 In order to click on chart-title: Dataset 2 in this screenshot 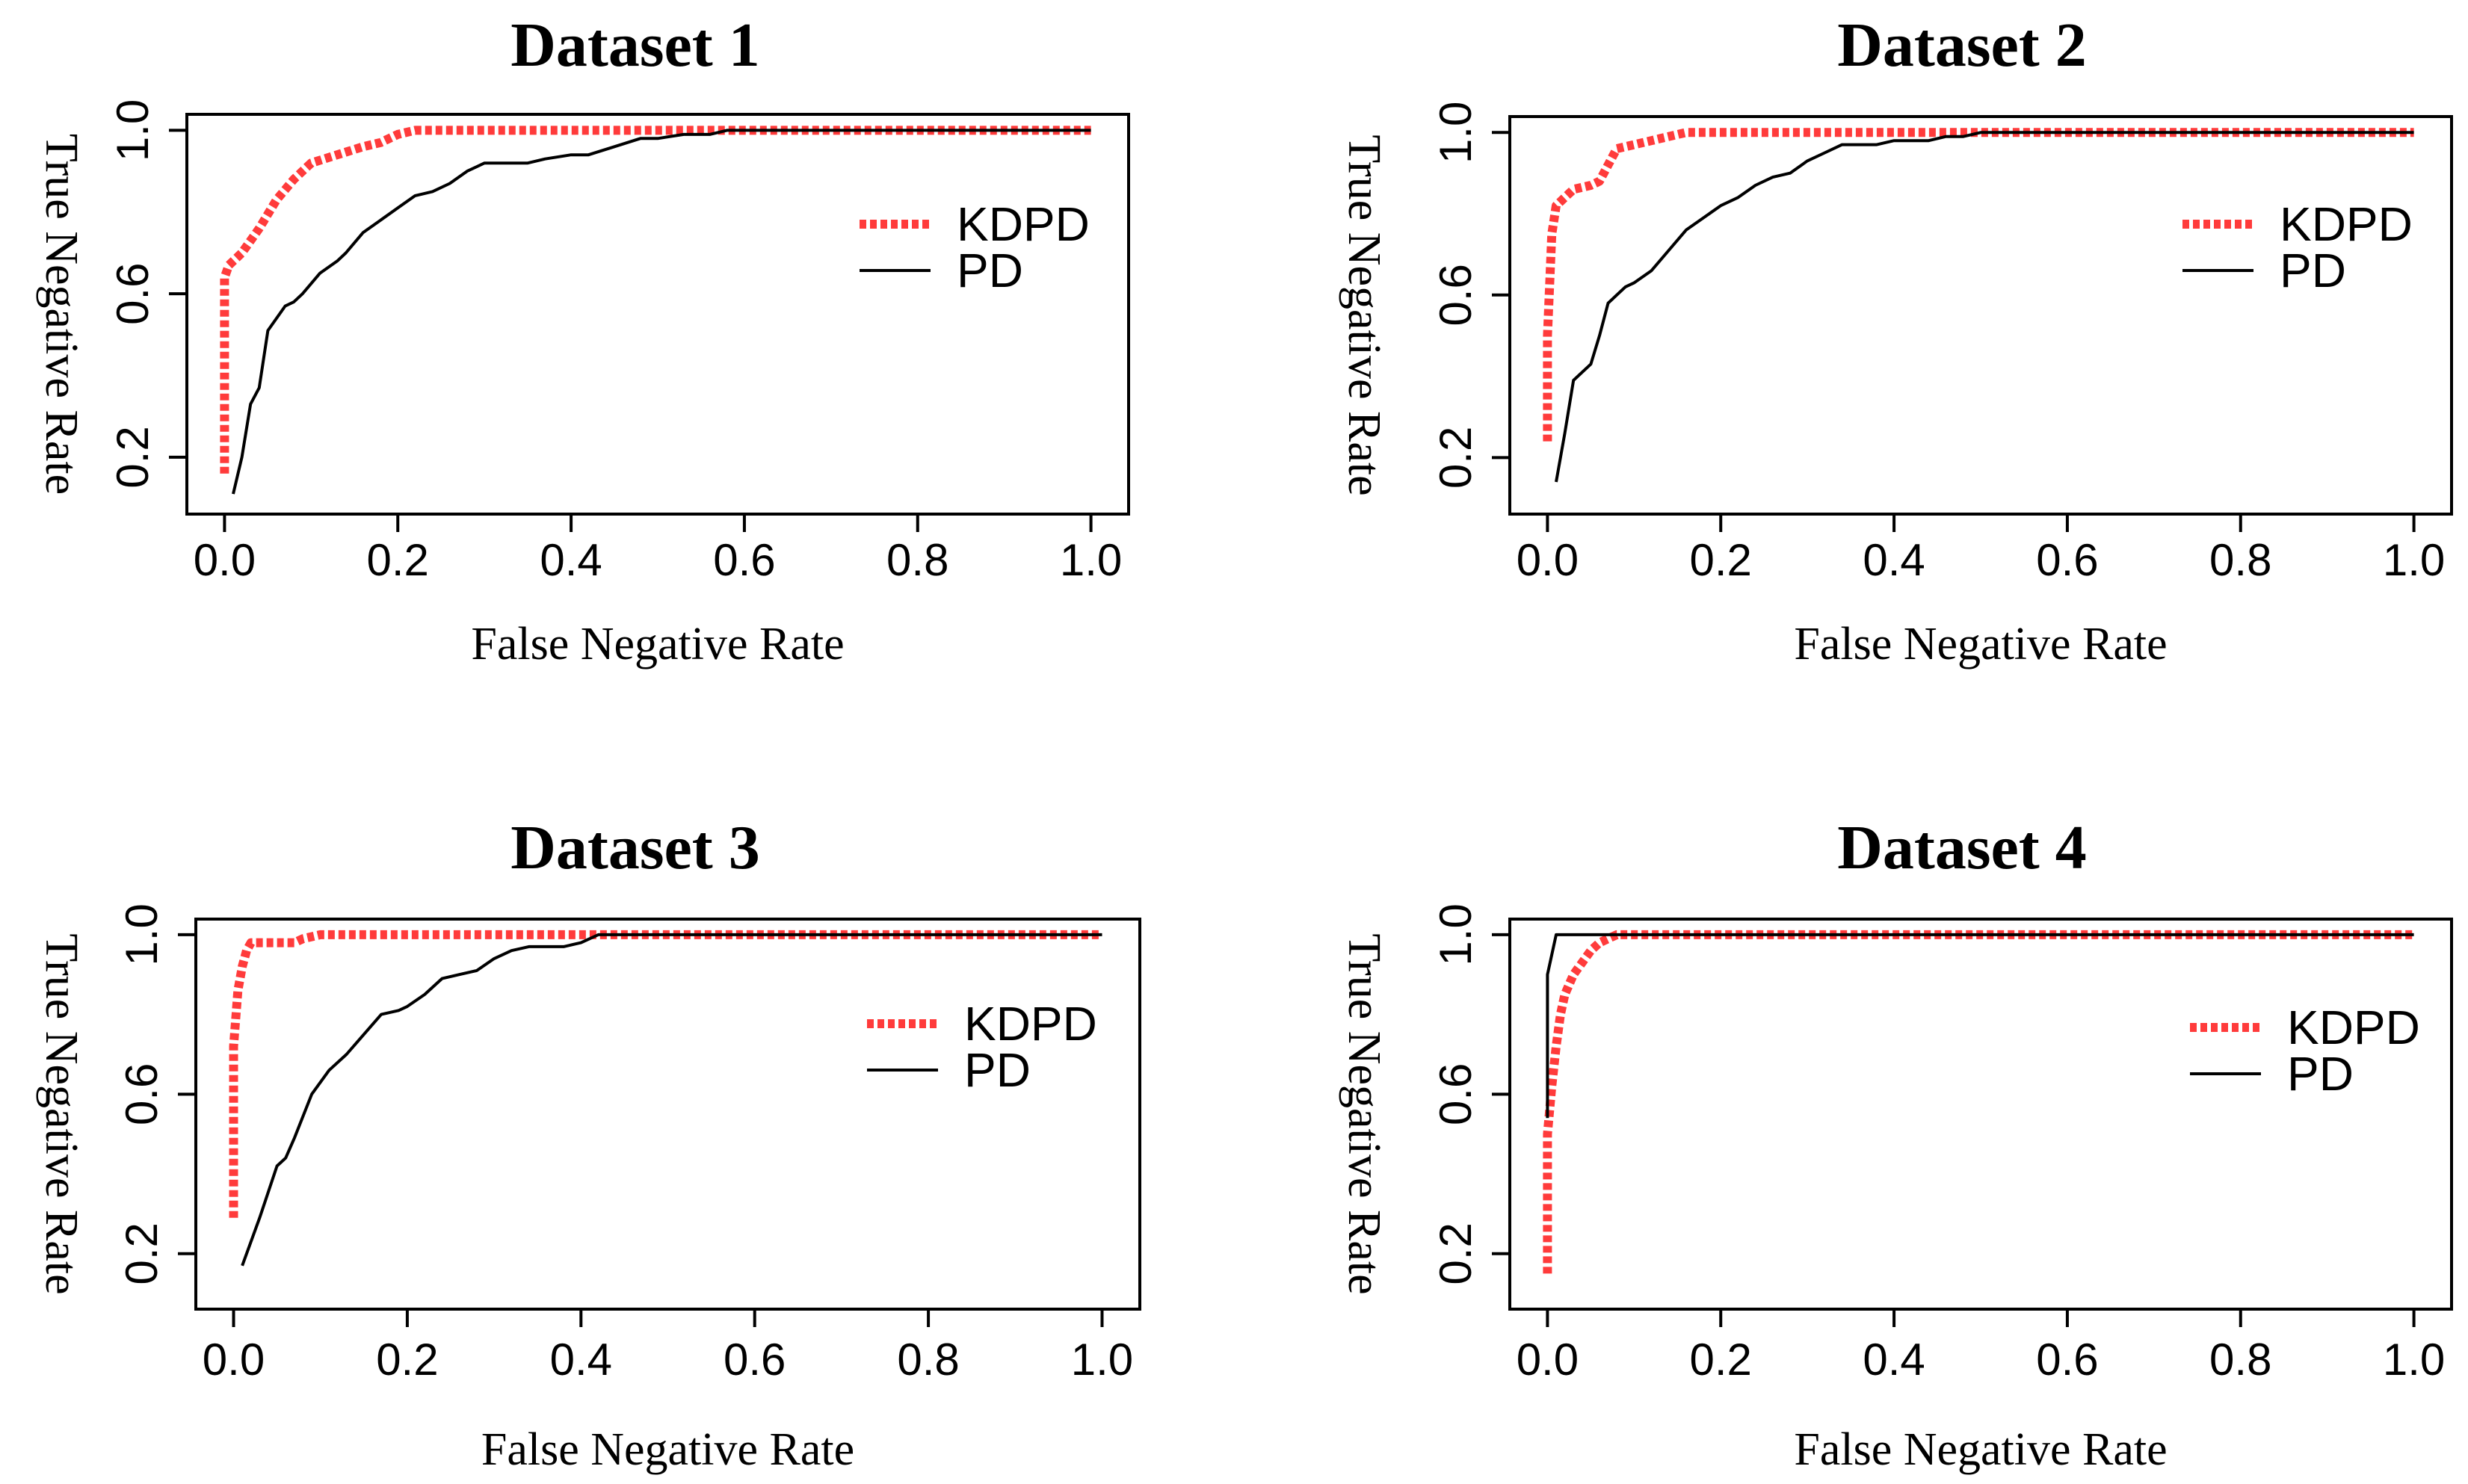, I will do `click(1962, 45)`.